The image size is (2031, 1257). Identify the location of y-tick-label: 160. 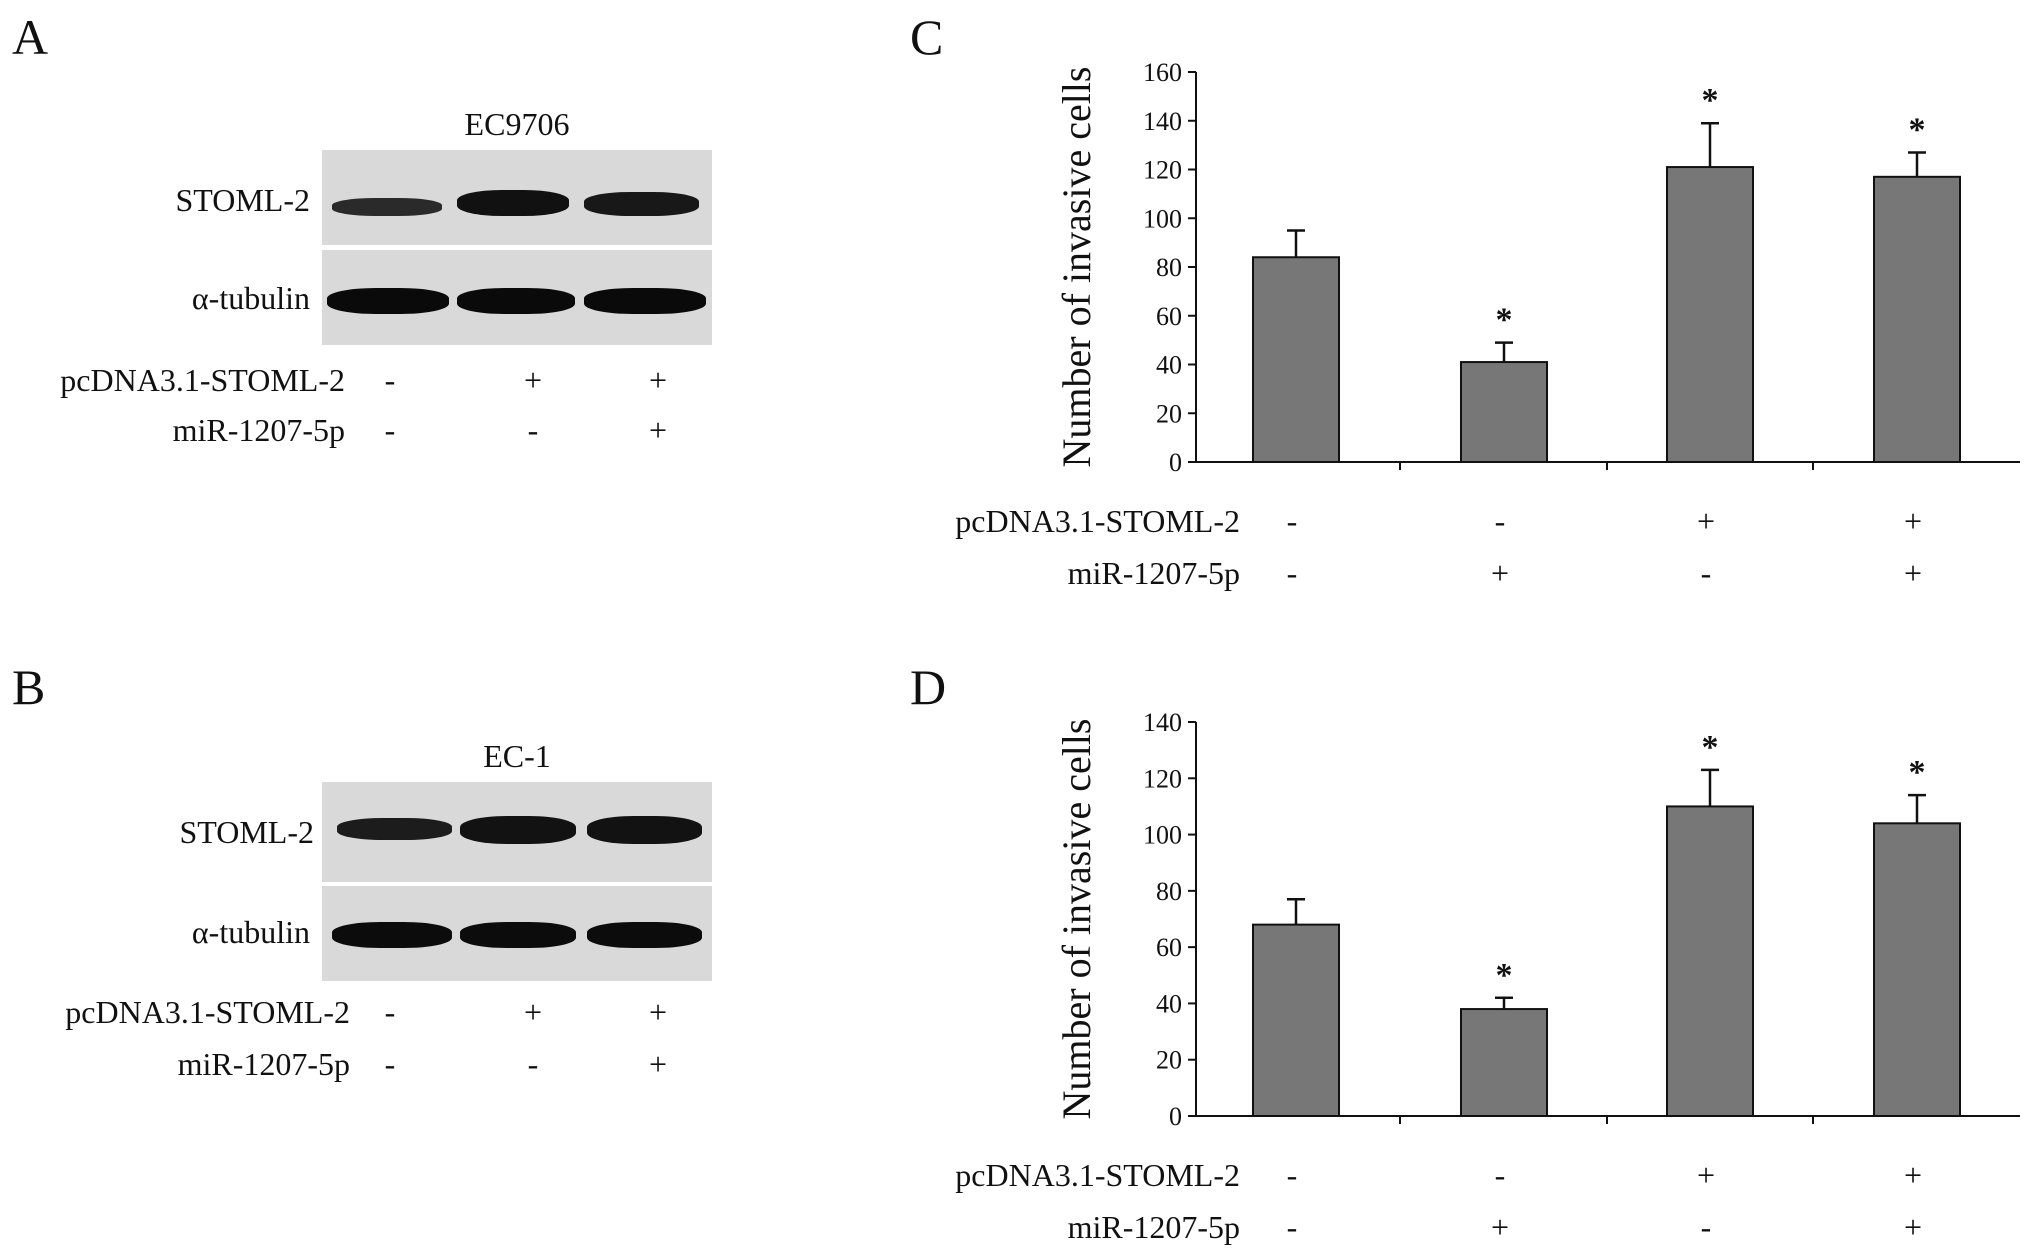
(1162, 72).